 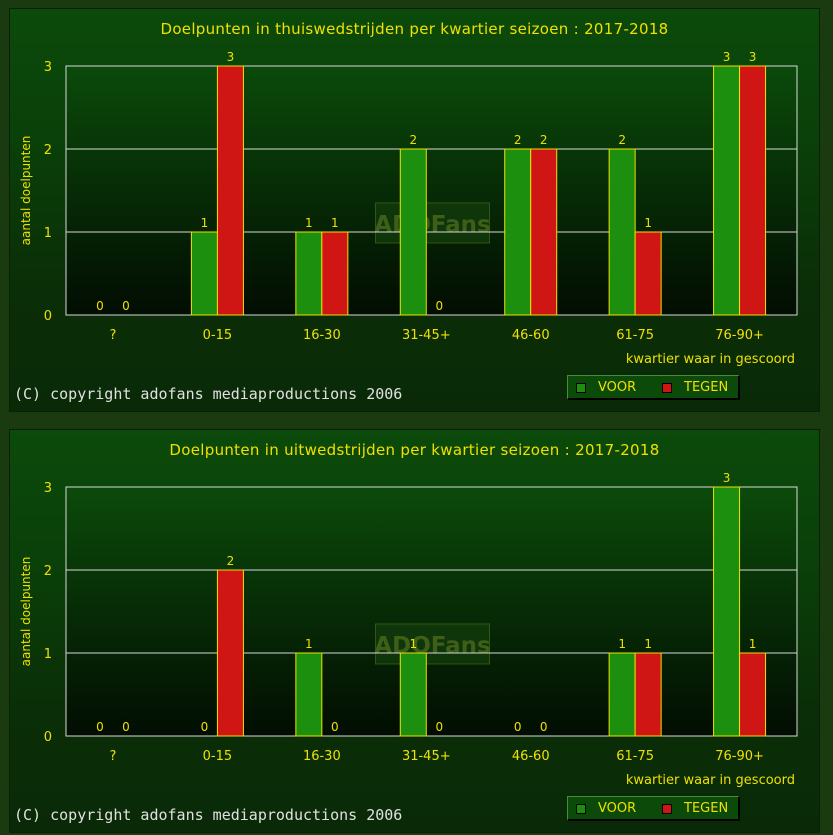 I want to click on x-tick-label: 0-15, so click(x=218, y=335).